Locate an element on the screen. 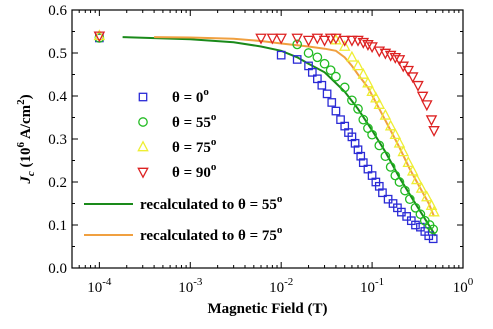 The width and height of the screenshot is (493, 329). legend-item-3: θ = 75o is located at coordinates (177, 146).